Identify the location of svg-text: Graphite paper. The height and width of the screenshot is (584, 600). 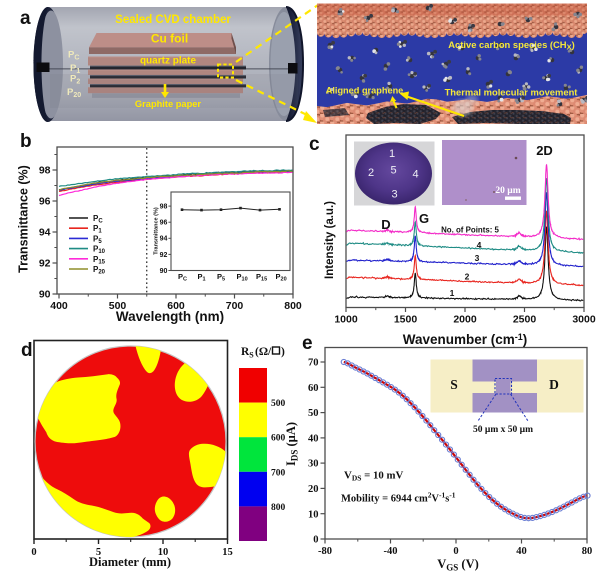
(168, 104).